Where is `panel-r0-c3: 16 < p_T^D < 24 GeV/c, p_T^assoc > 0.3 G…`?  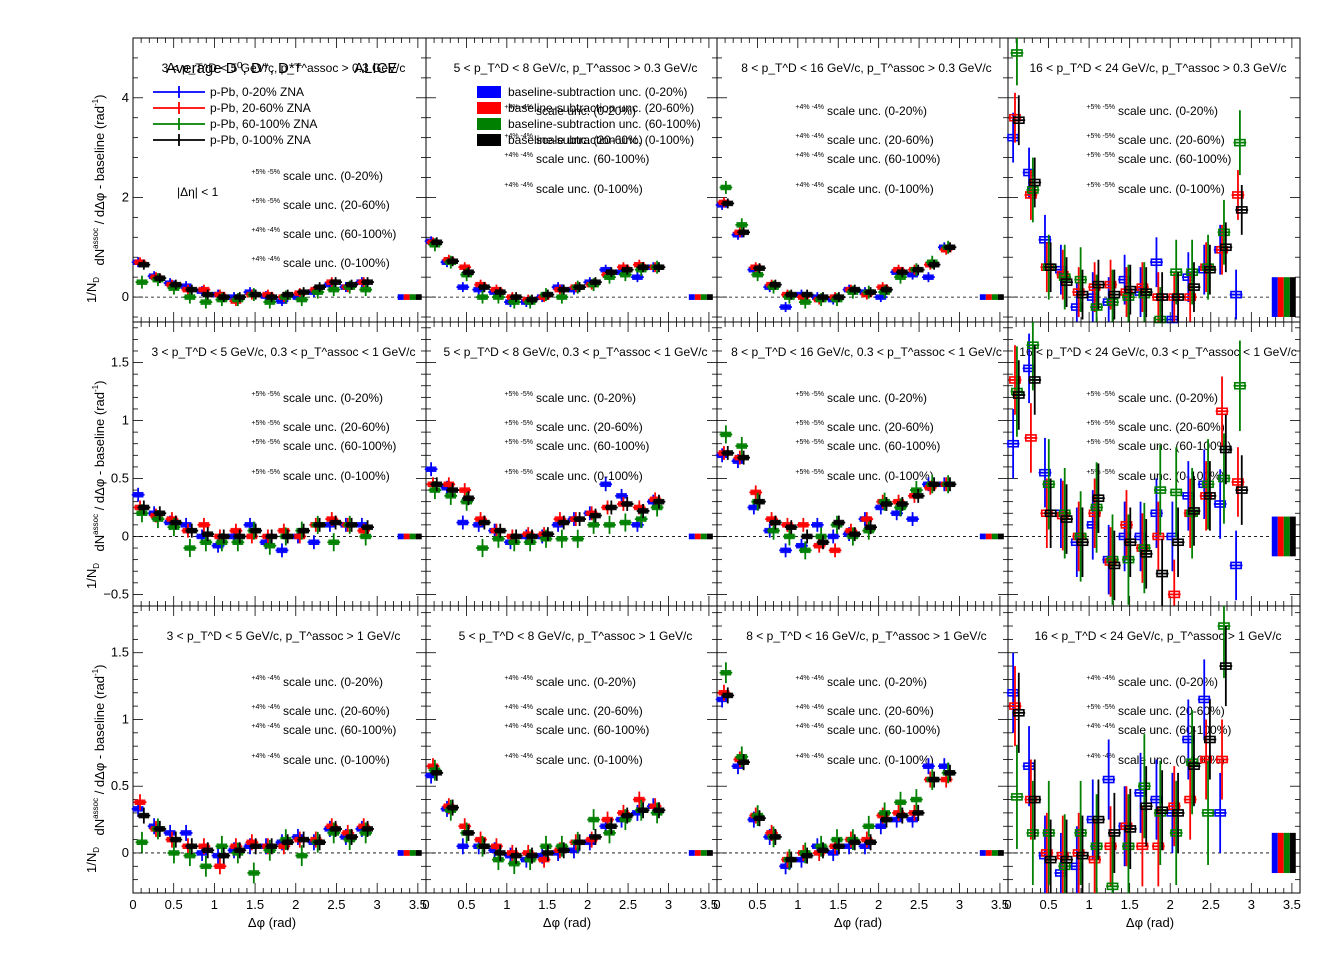 panel-r0-c3: 16 < p_T^D < 24 GeV/c, p_T^assoc > 0.3 G… is located at coordinates (1153, 180).